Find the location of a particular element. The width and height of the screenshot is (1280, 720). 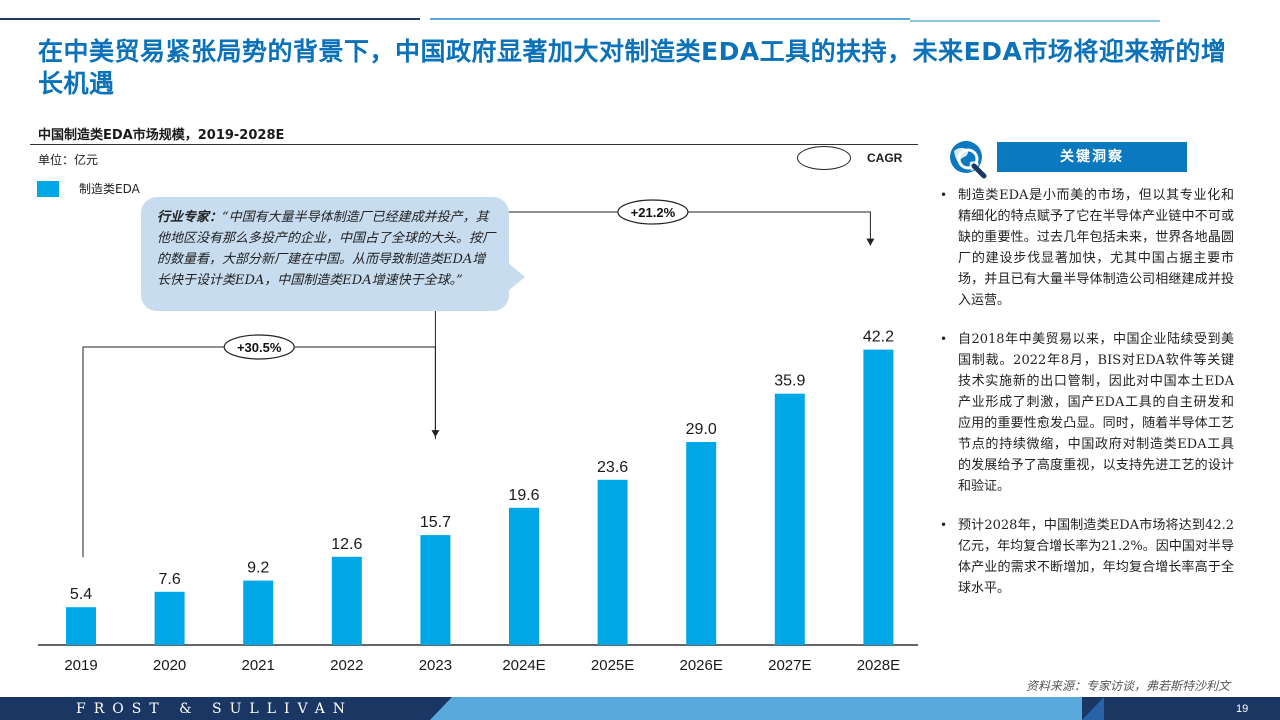

bar-value-label: 23.6 is located at coordinates (612, 467).